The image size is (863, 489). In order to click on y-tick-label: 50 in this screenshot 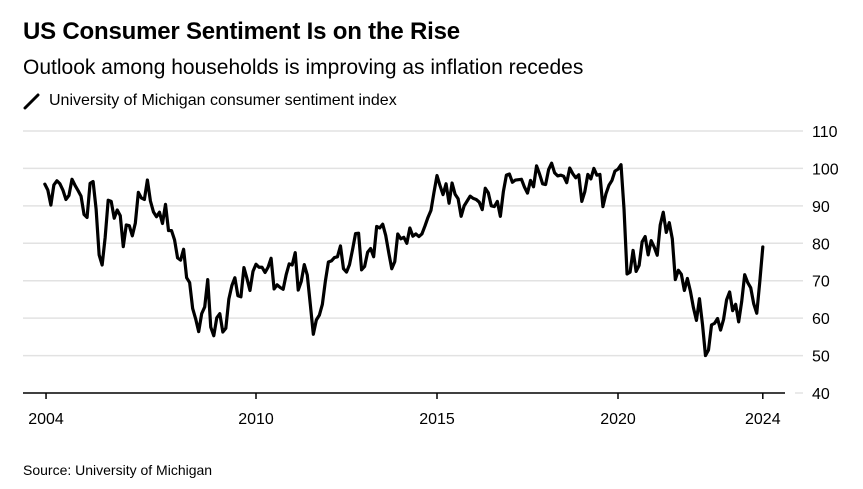, I will do `click(821, 357)`.